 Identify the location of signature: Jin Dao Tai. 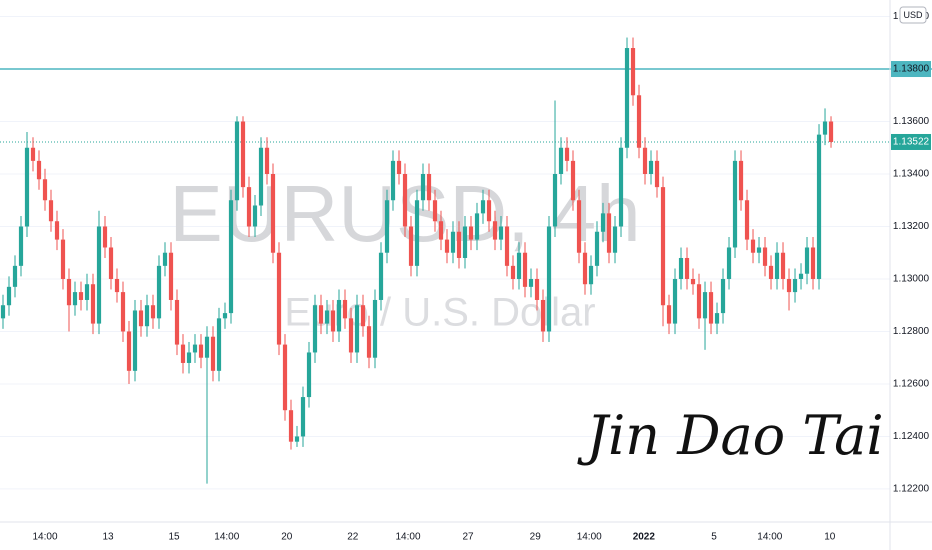
(729, 435).